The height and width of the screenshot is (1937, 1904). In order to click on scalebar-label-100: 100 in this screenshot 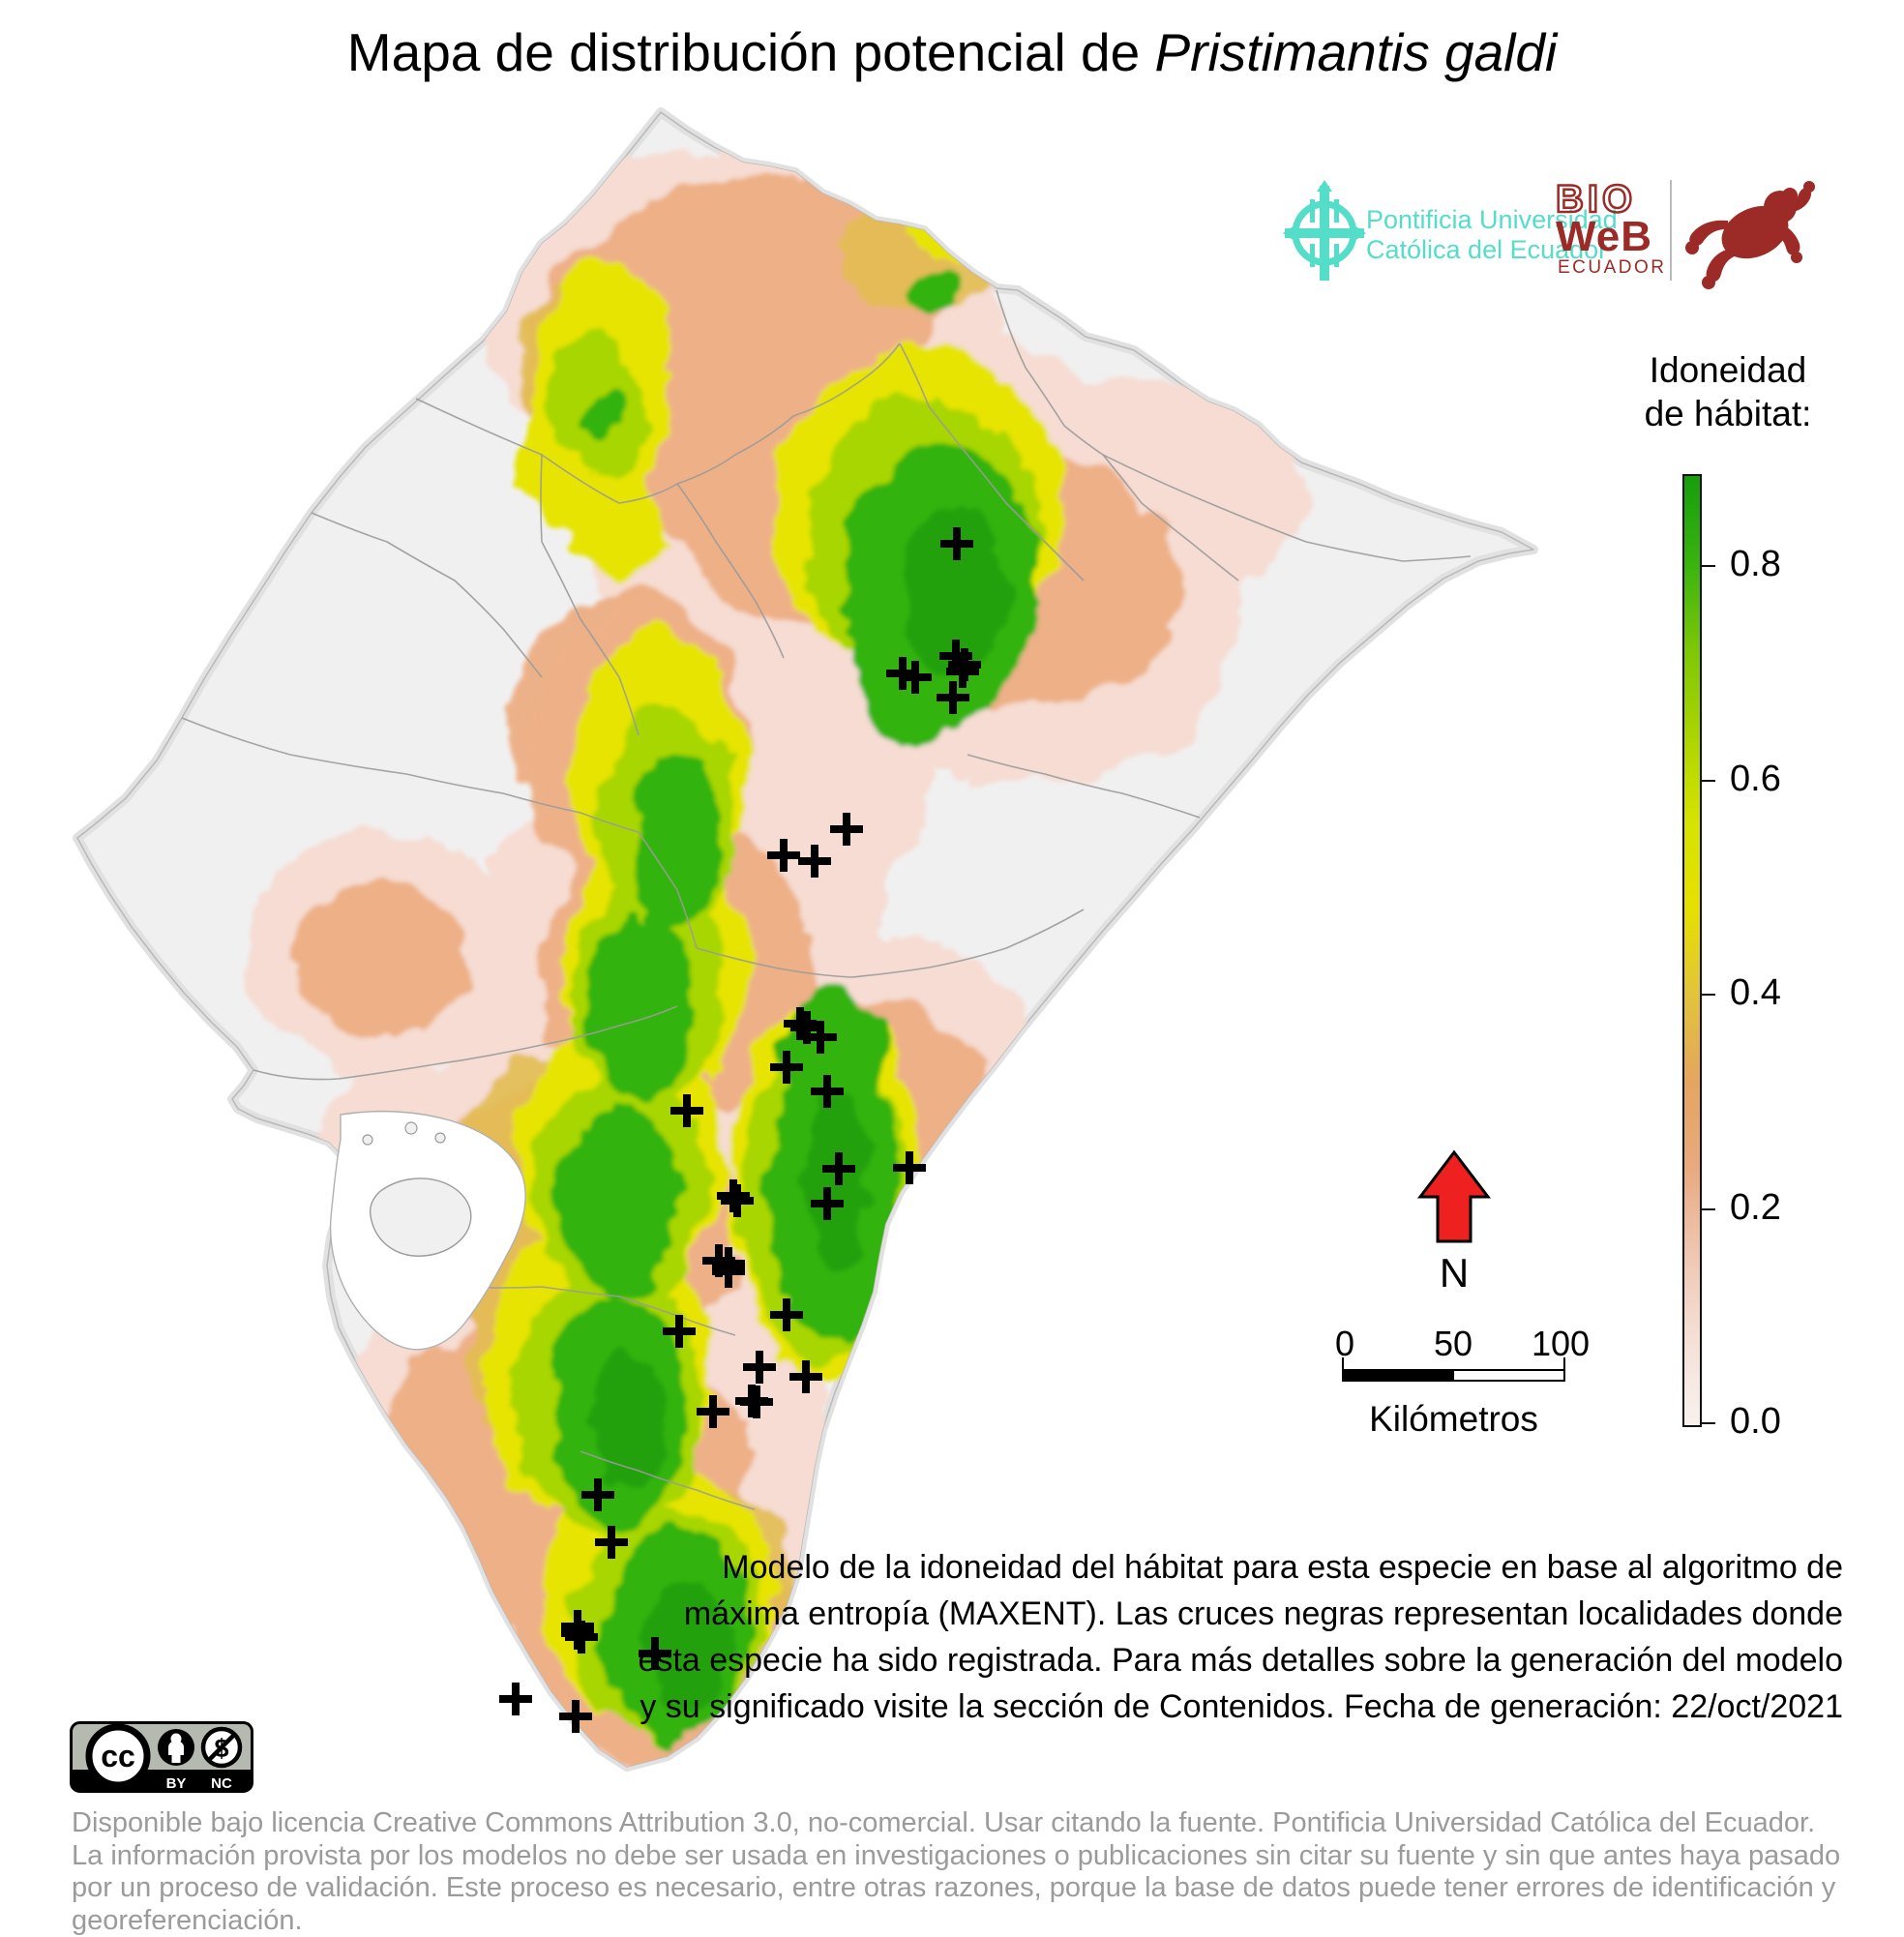, I will do `click(1561, 1343)`.